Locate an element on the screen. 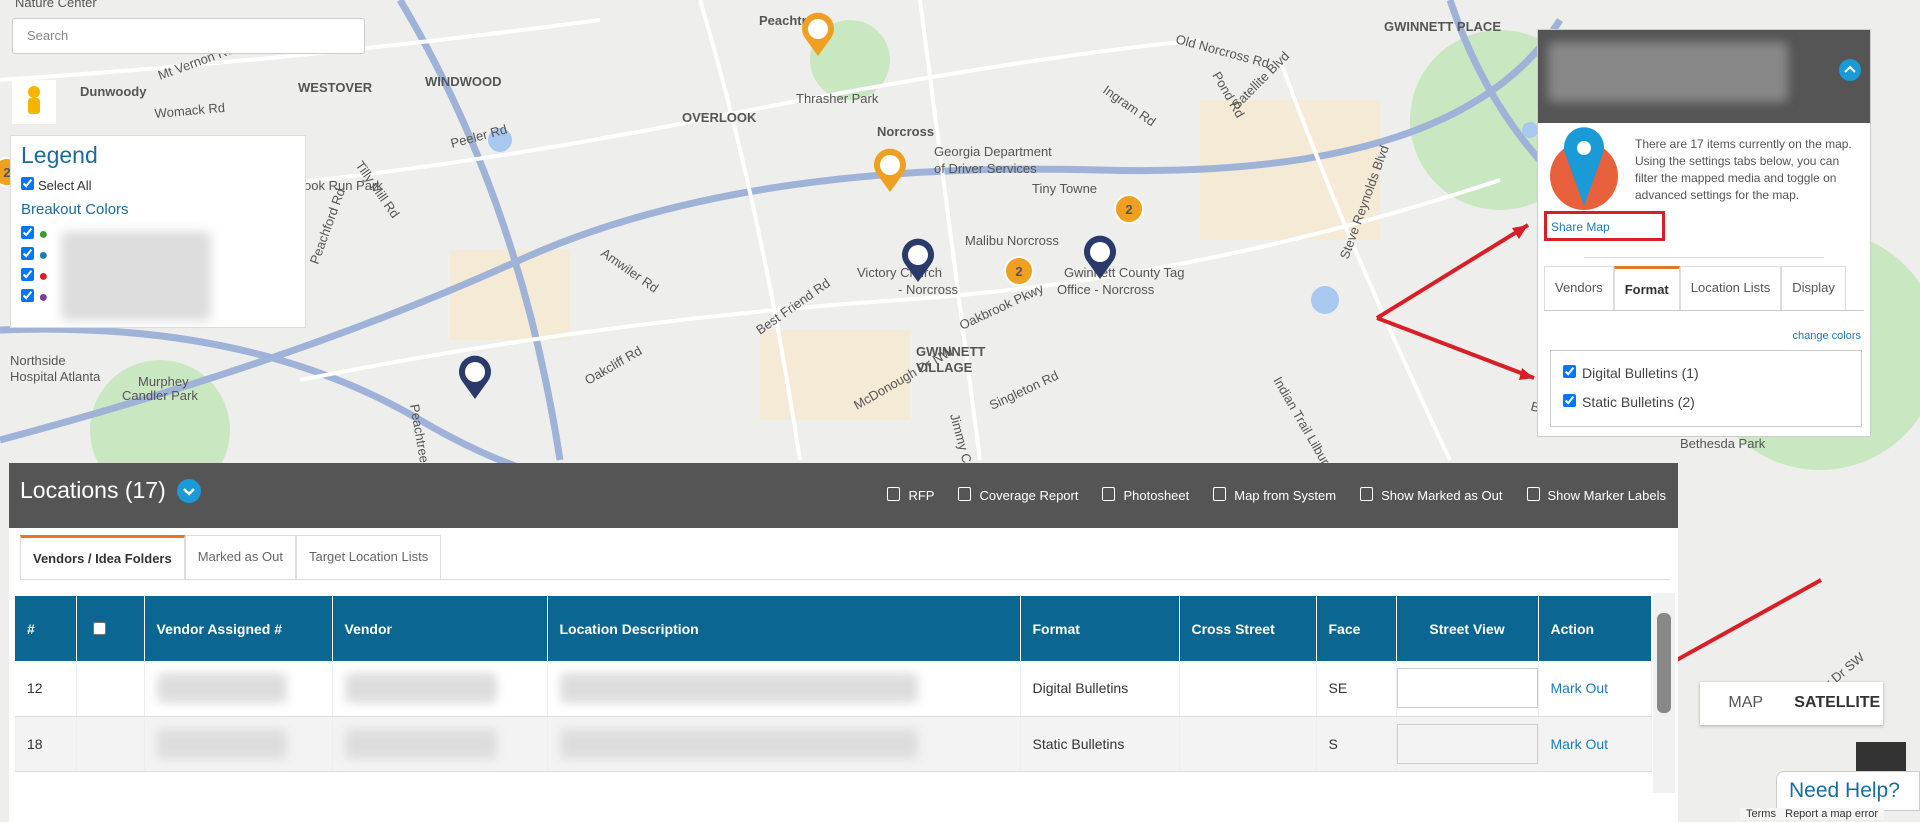 The width and height of the screenshot is (1920, 822). panel-tab: Location Lists is located at coordinates (1730, 288).